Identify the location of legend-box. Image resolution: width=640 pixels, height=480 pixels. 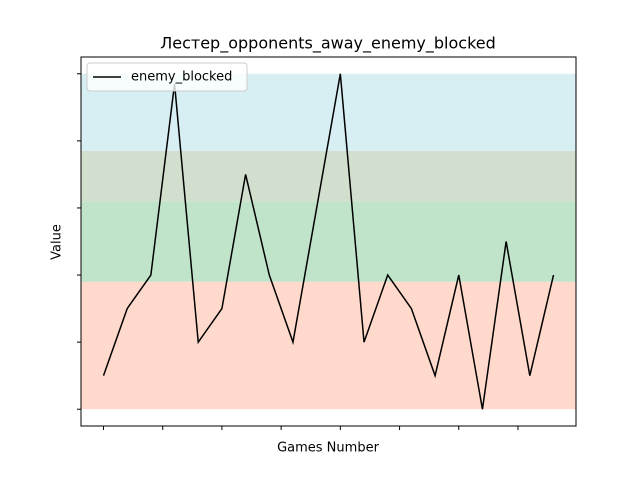
(167, 77).